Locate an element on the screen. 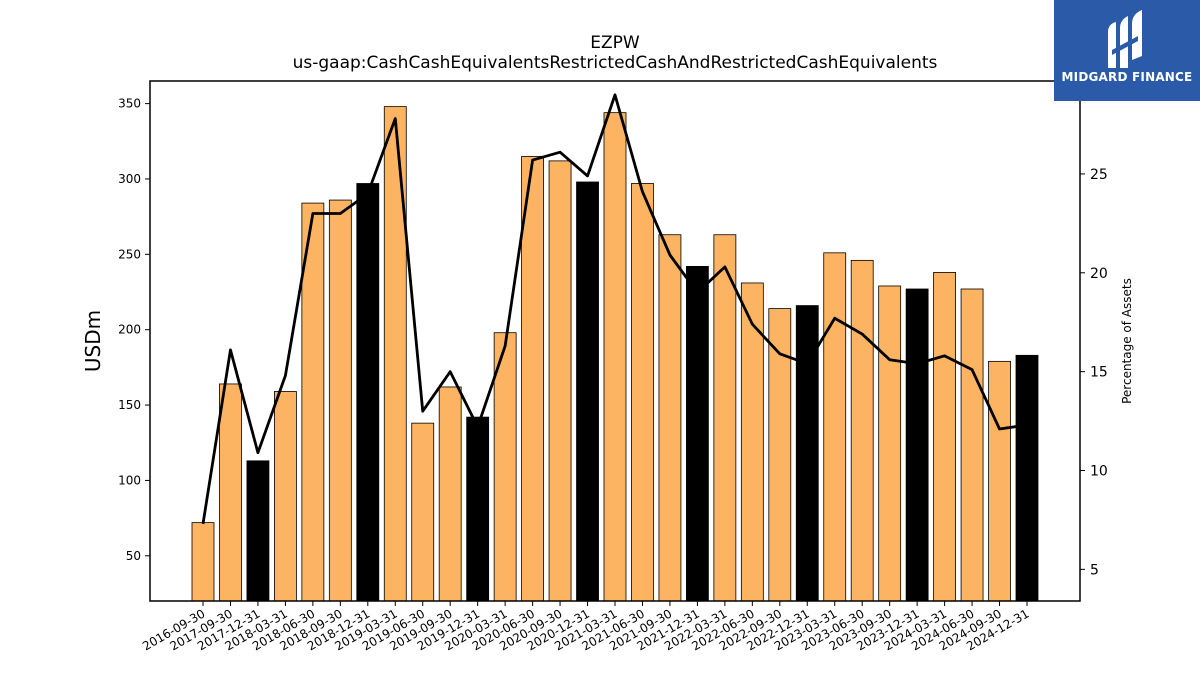  y-tick-label: 300 is located at coordinates (129, 179).